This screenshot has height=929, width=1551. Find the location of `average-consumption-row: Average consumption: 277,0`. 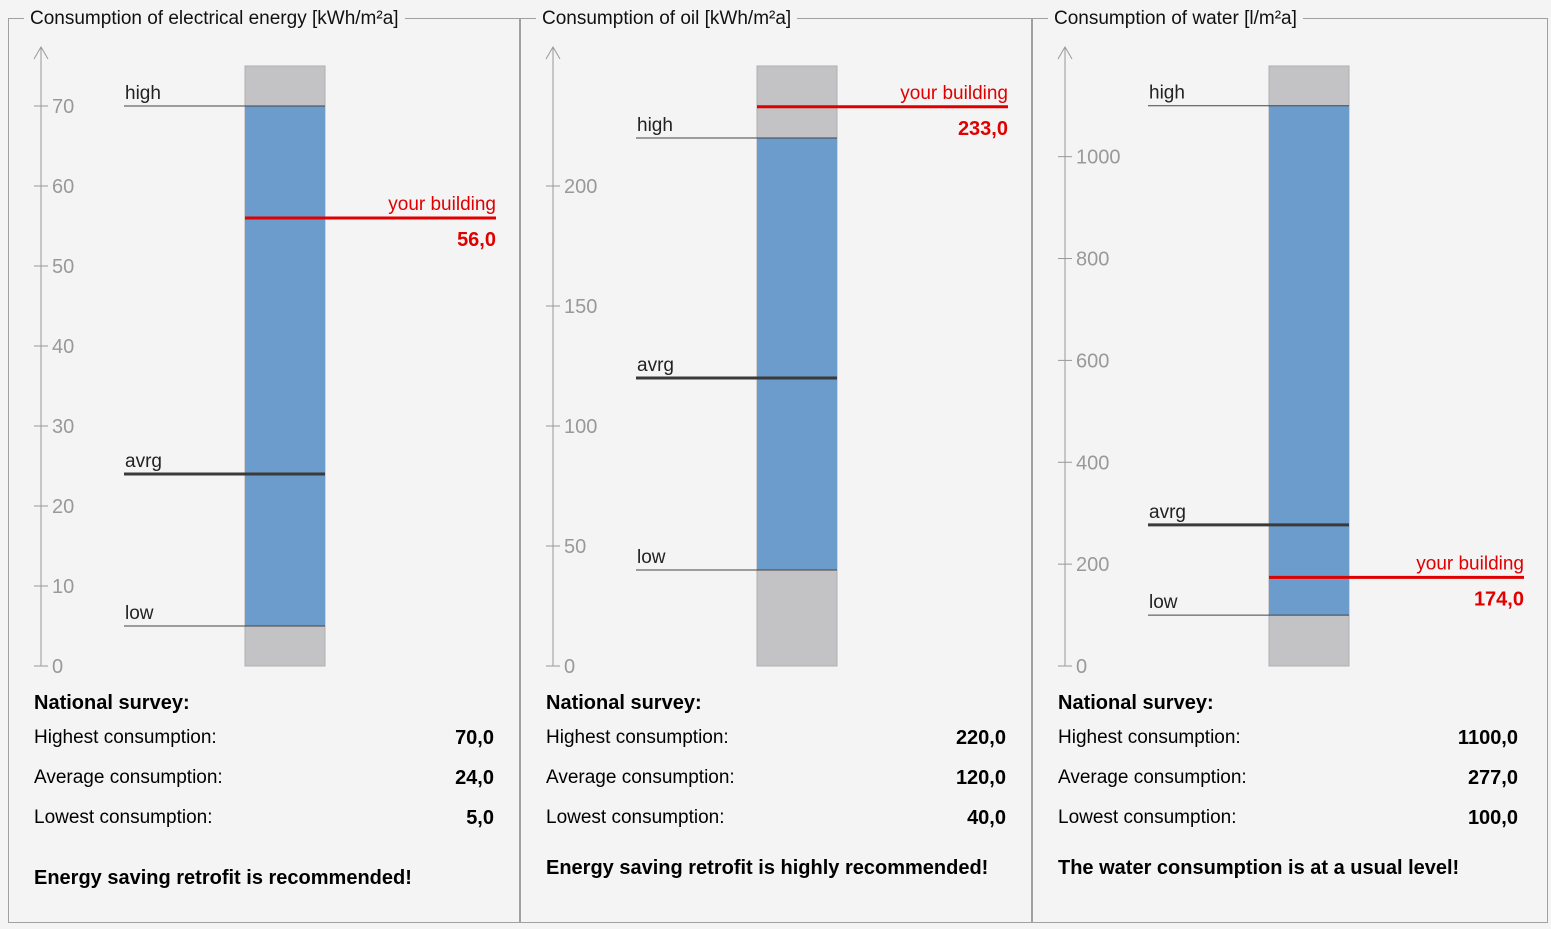

average-consumption-row: Average consumption: 277,0 is located at coordinates (1293, 778).